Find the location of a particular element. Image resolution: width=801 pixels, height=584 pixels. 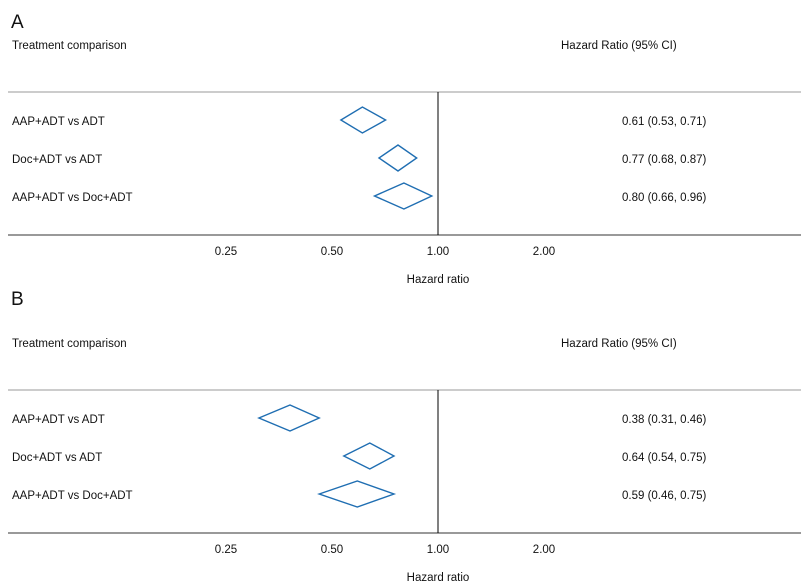

hazard-ratio-ci: 0.38 (0.31, 0.46) is located at coordinates (664, 420).